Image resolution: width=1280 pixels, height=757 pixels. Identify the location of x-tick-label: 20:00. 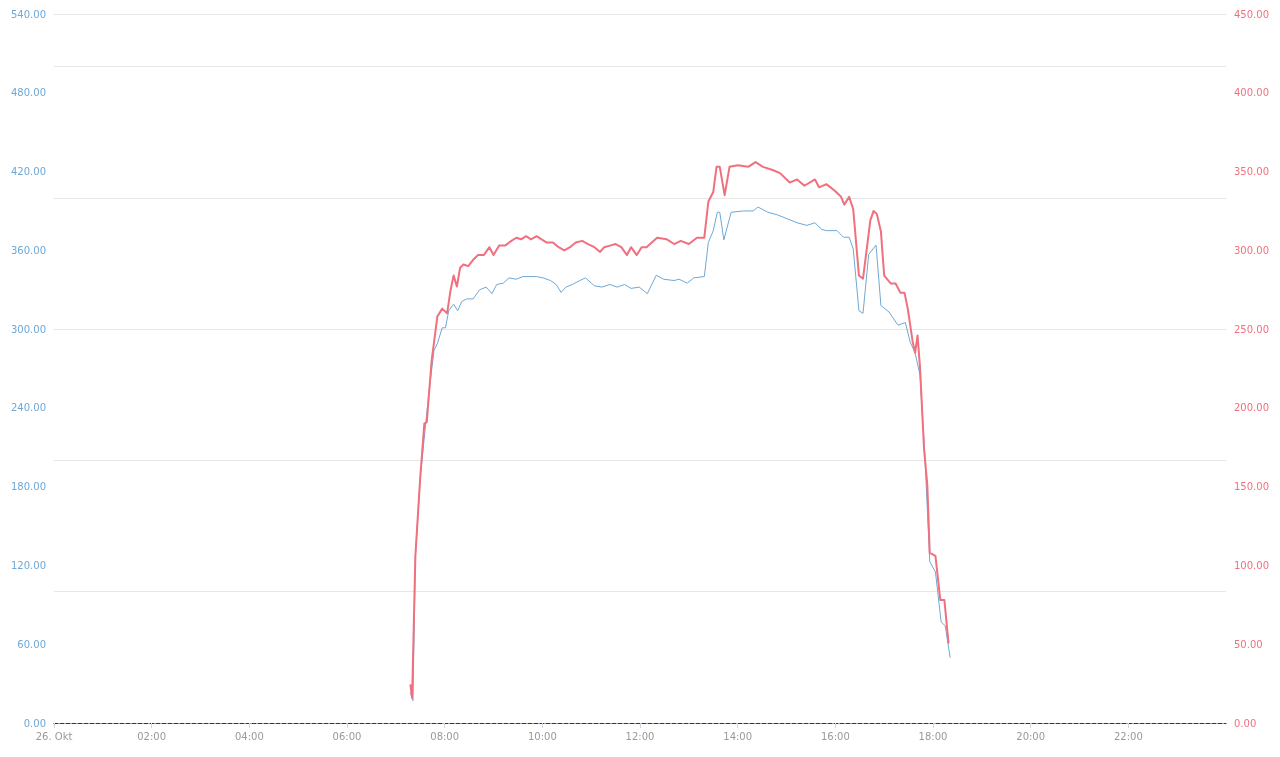
(1031, 736).